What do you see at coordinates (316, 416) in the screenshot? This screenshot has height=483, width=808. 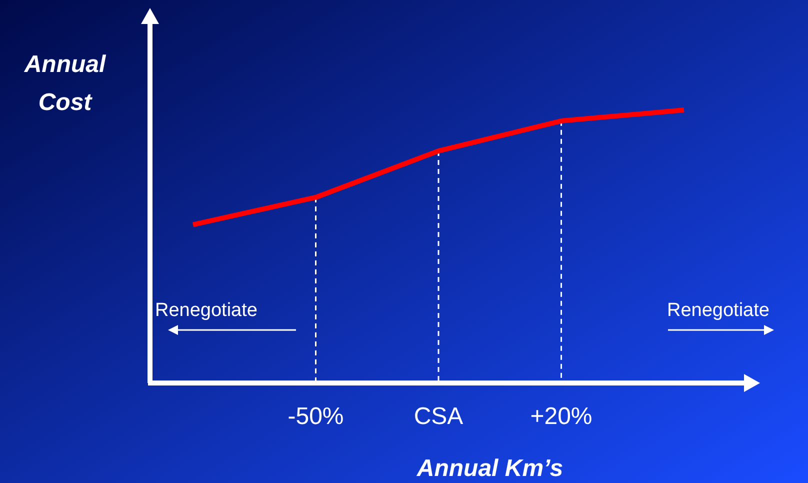 I see `x-tick-label: -50%` at bounding box center [316, 416].